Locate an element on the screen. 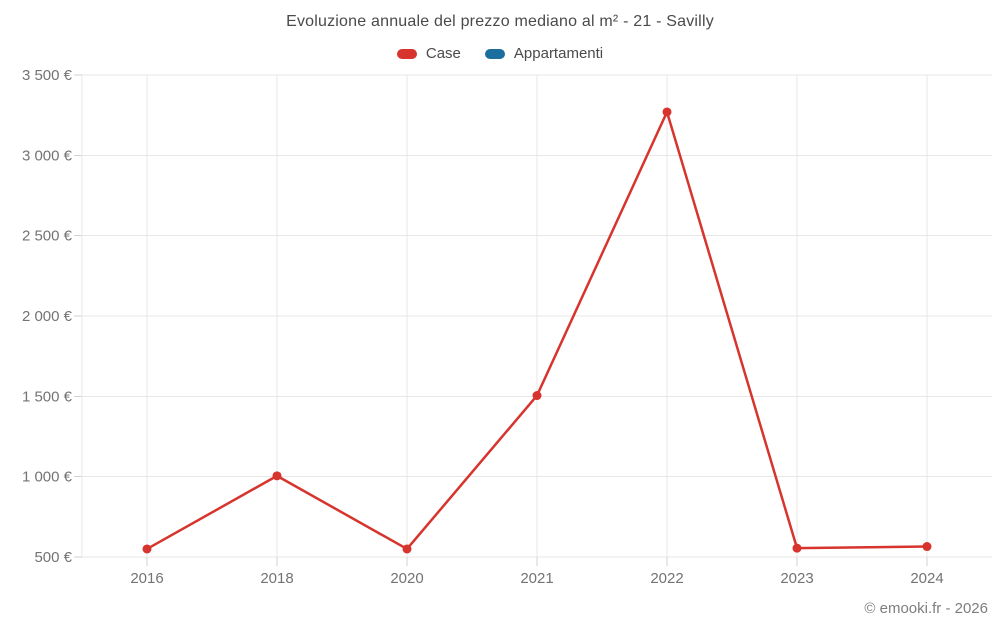 The height and width of the screenshot is (625, 1000). data-point-case-2020 is located at coordinates (407, 549).